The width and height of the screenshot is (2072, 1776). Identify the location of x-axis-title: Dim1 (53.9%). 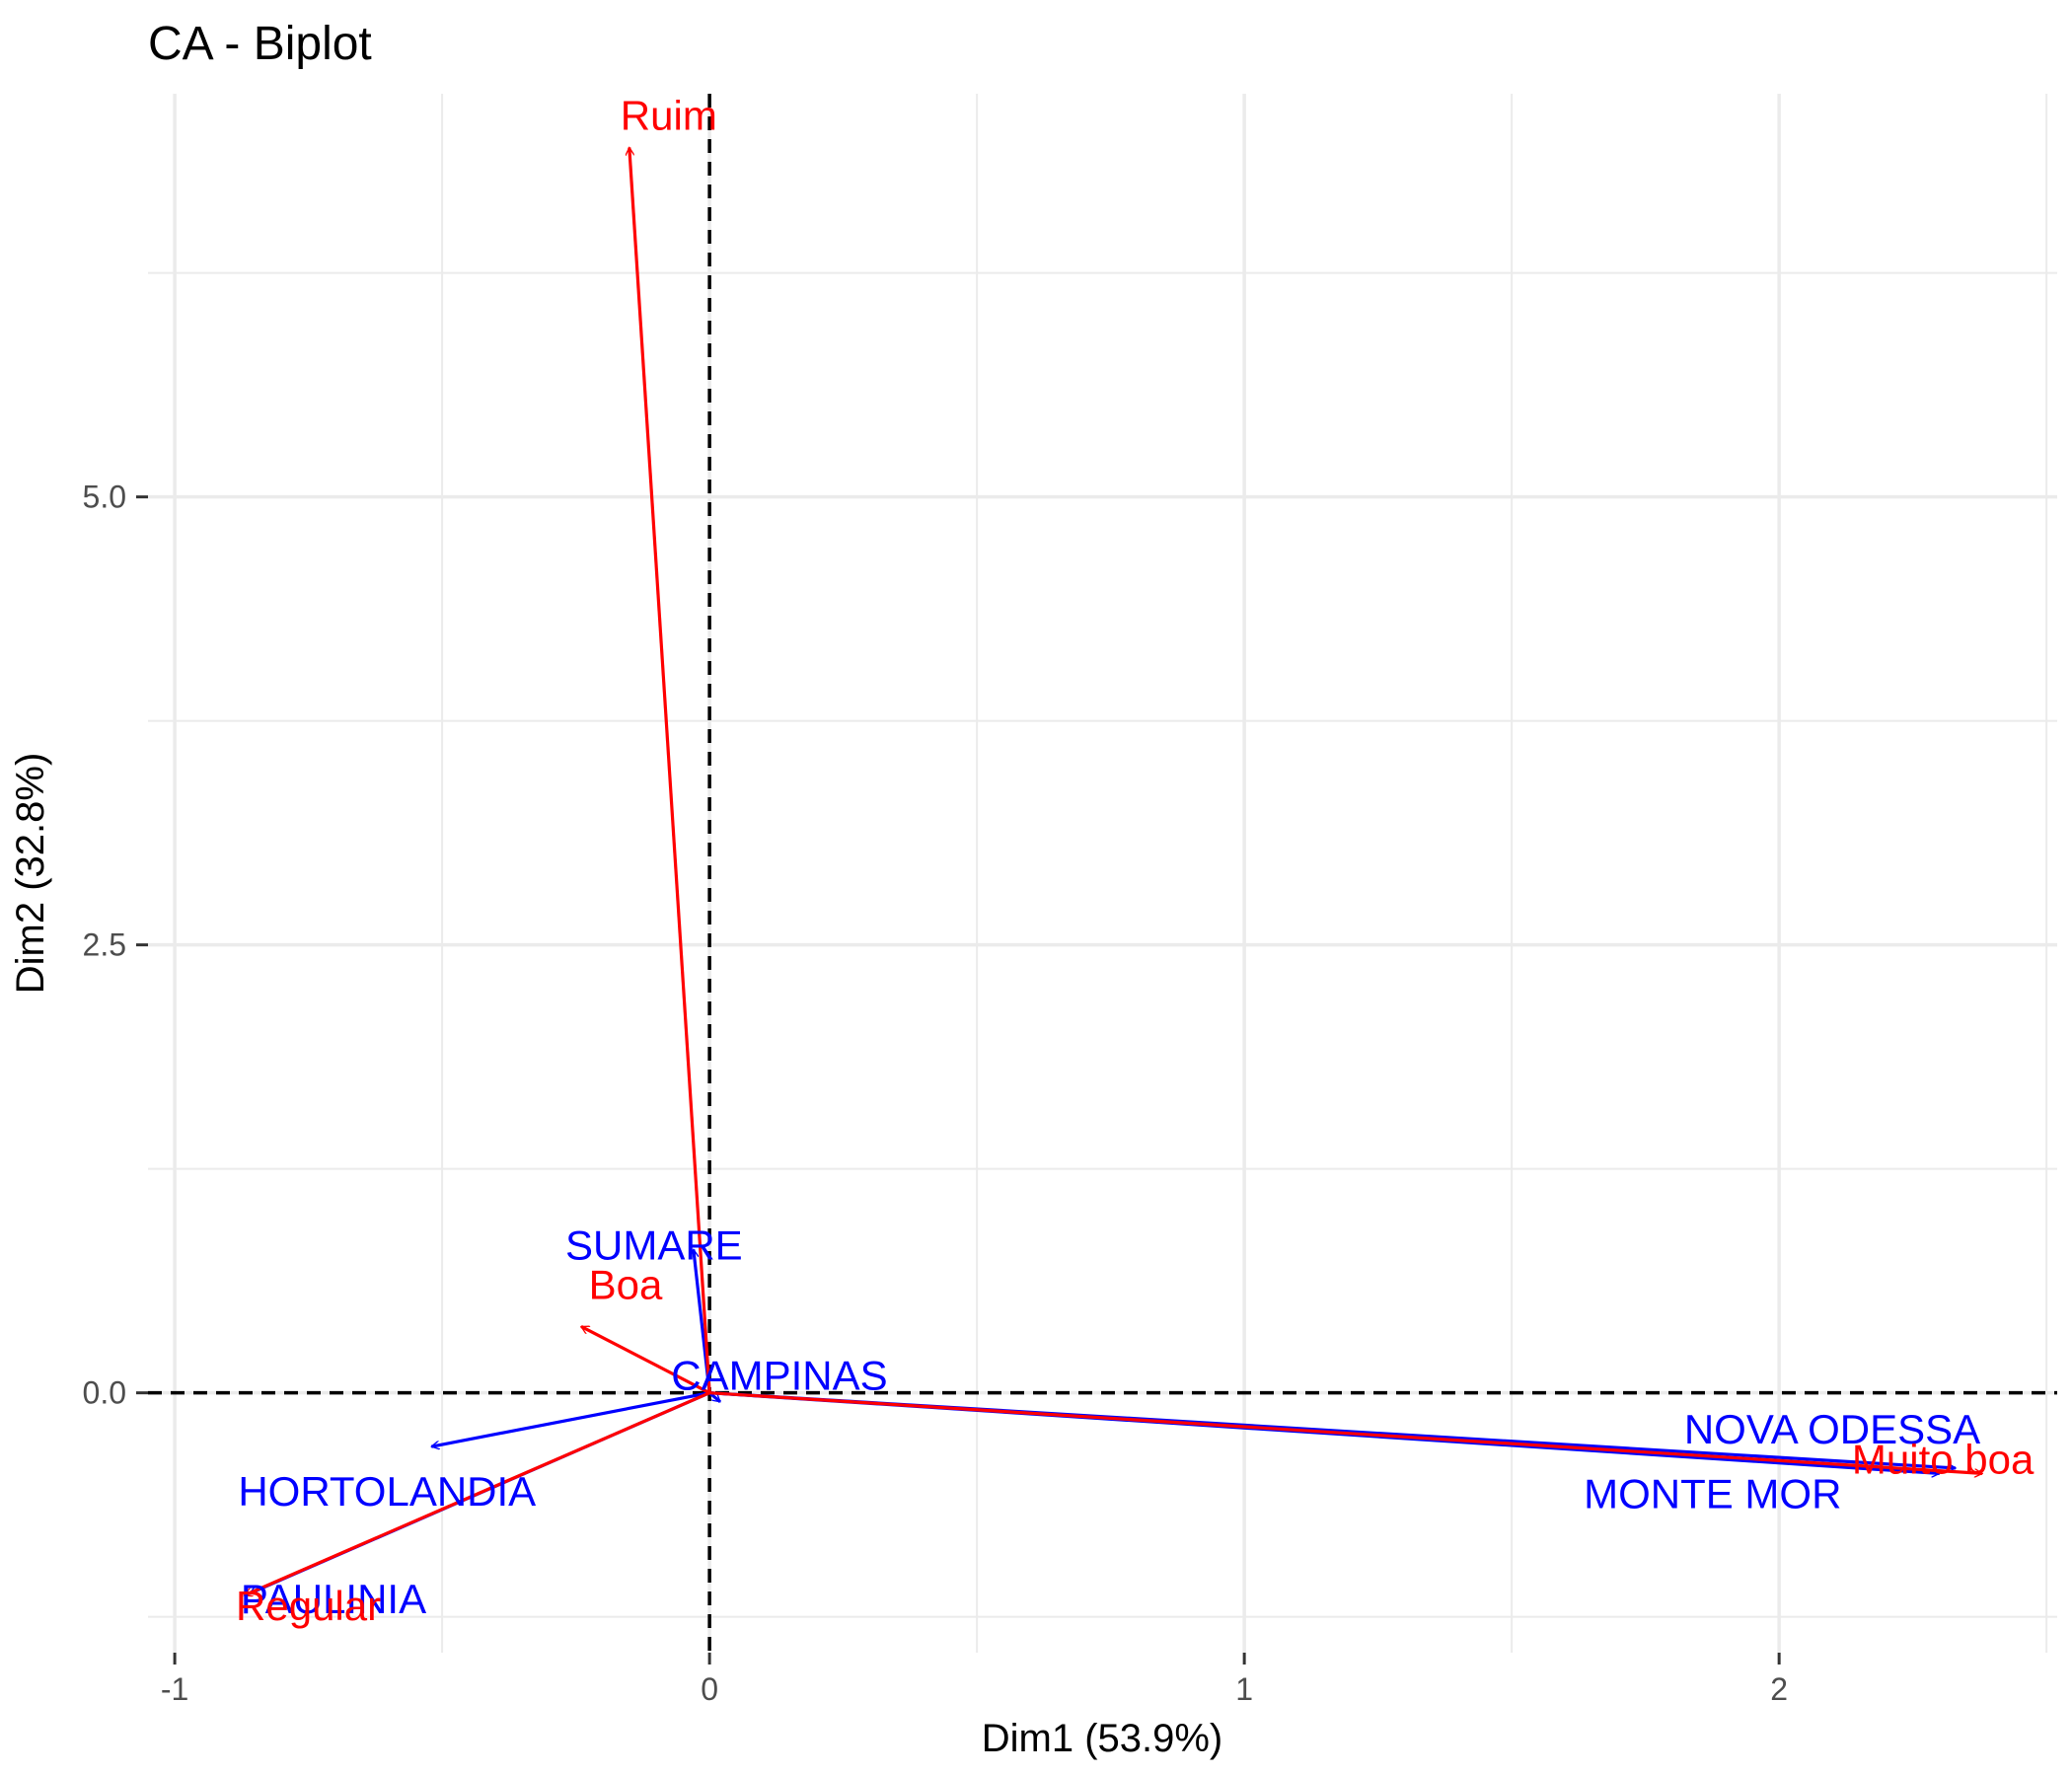
(1103, 1739).